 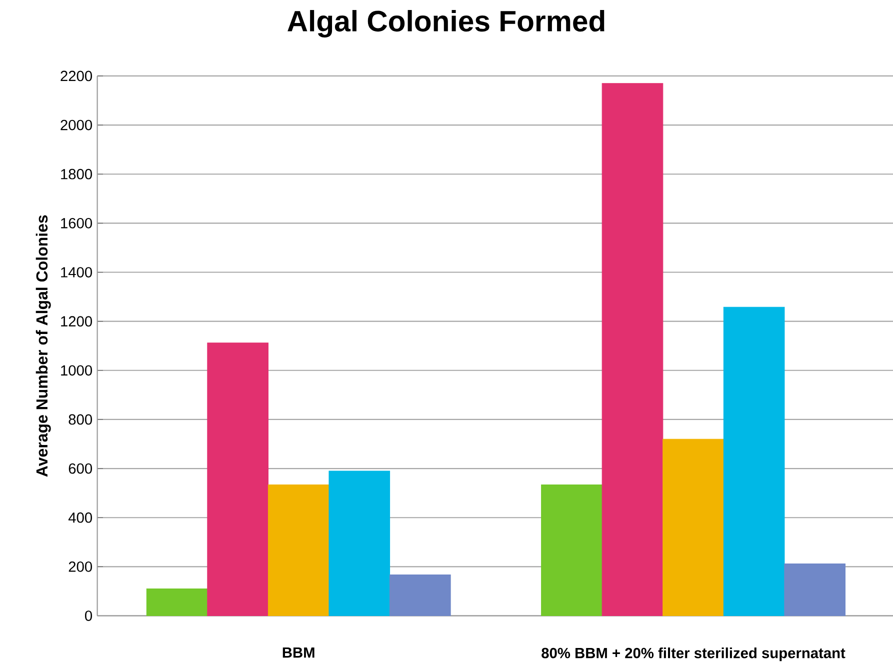 What do you see at coordinates (76, 370) in the screenshot?
I see `y-tick-label: 1000` at bounding box center [76, 370].